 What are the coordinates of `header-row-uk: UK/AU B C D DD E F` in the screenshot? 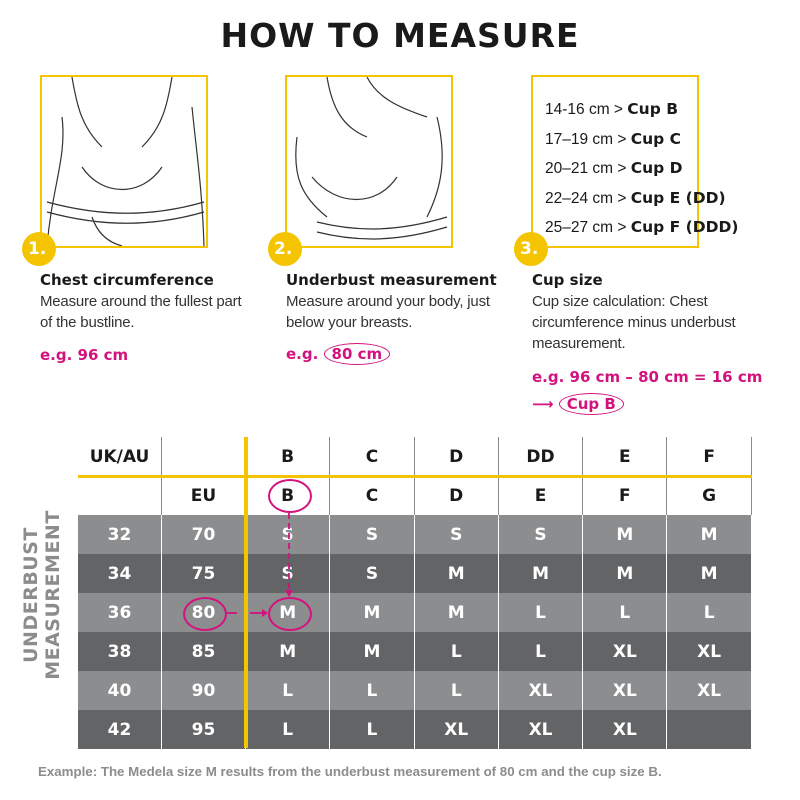 It's located at (415, 456).